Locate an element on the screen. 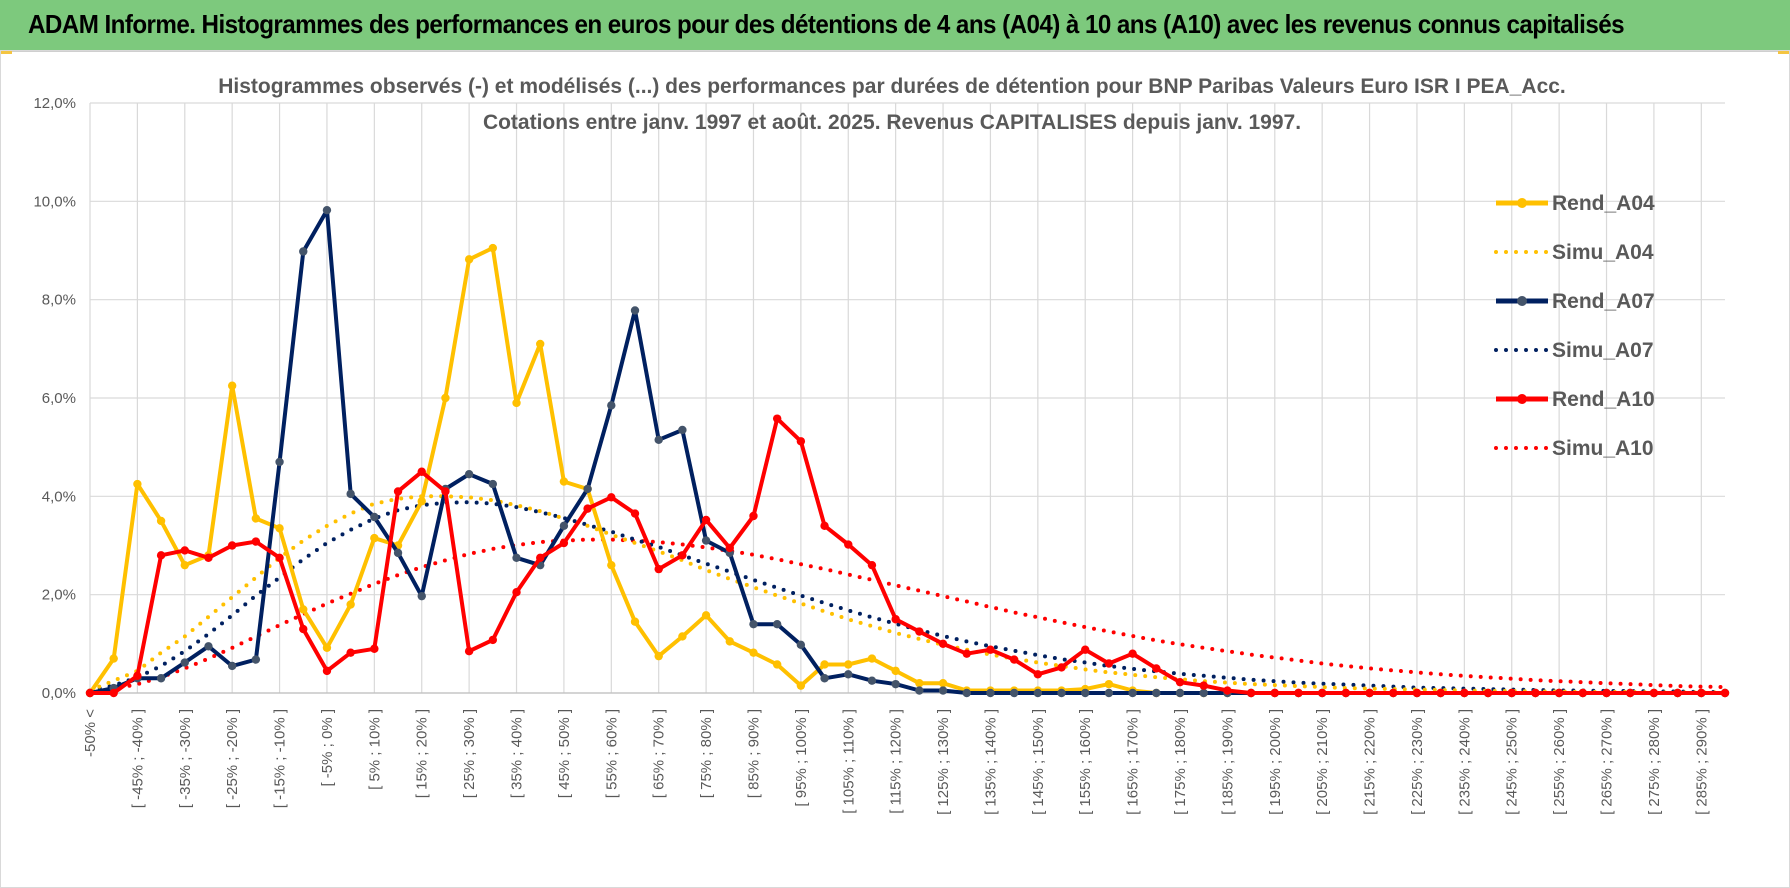  x-tick-label: [ 215% ; 220% ] is located at coordinates (1370, 762).